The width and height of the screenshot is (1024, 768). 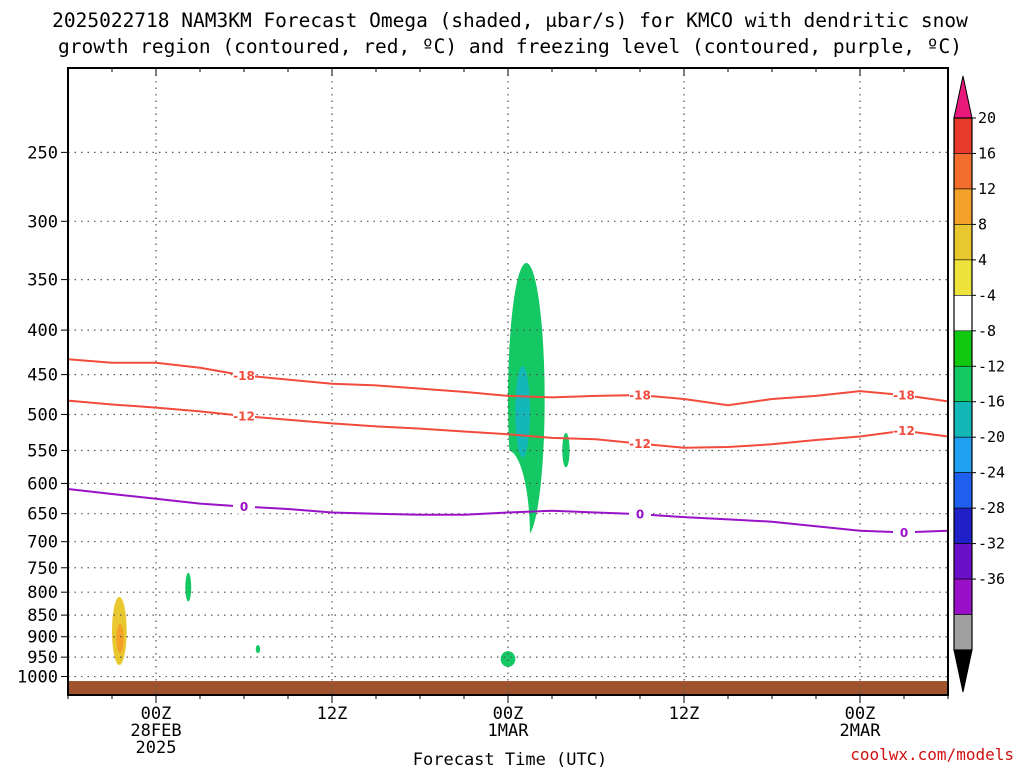 What do you see at coordinates (42, 638) in the screenshot?
I see `y-tick-label-900: 900` at bounding box center [42, 638].